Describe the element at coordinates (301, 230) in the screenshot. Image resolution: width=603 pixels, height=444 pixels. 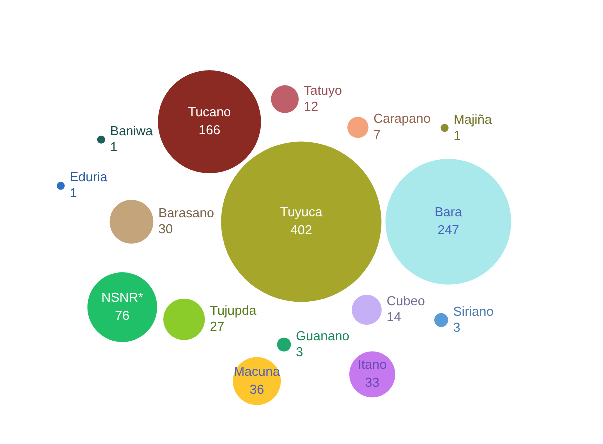
I see `data-label: 402` at that location.